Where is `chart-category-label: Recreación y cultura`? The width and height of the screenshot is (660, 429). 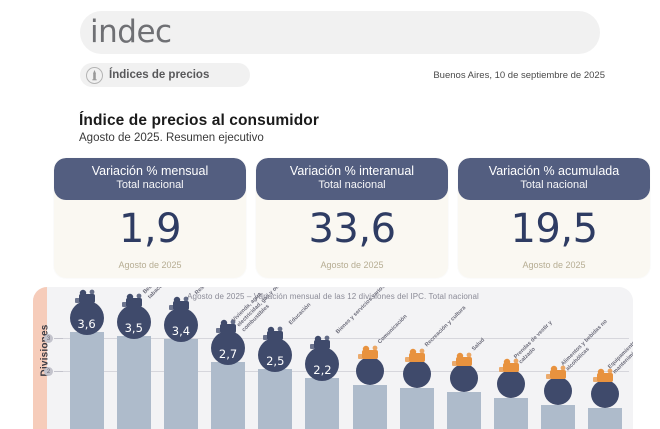
chart-category-label: Recreación y cultura is located at coordinates (445, 327).